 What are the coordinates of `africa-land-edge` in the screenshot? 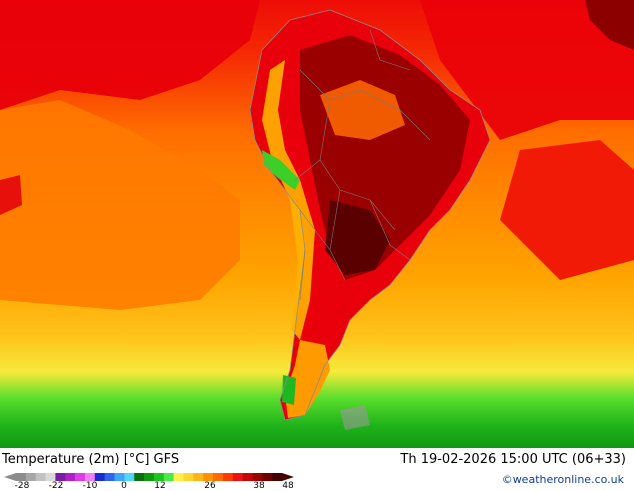 It's located at (609, 25).